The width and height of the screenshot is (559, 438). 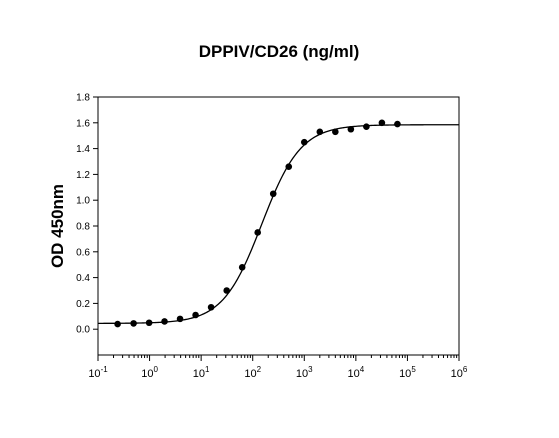 I want to click on x-tick-label: 10⁻¹, so click(x=98, y=372).